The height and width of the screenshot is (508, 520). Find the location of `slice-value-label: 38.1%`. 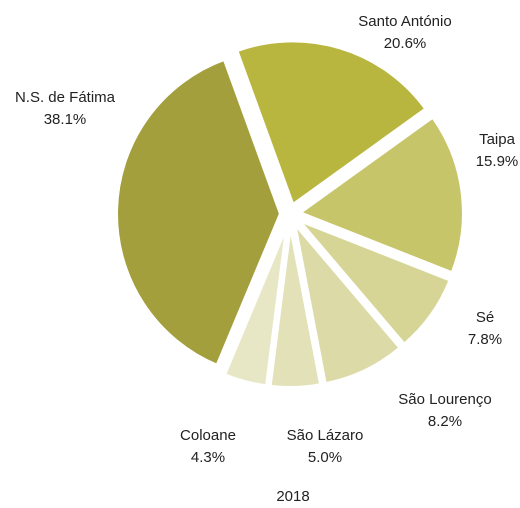

slice-value-label: 38.1% is located at coordinates (65, 119).